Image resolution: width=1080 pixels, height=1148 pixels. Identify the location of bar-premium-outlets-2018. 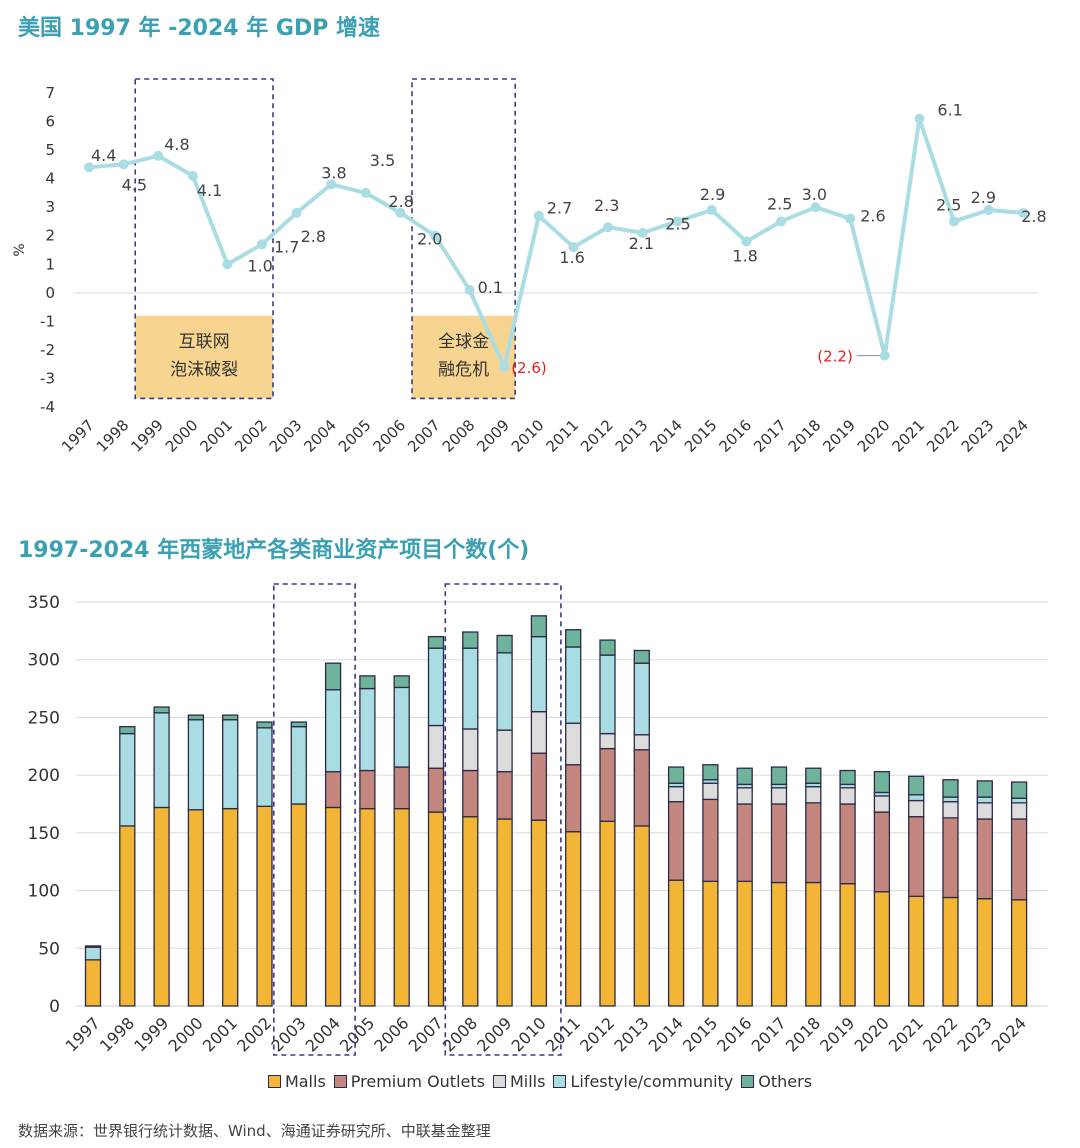
(813, 843).